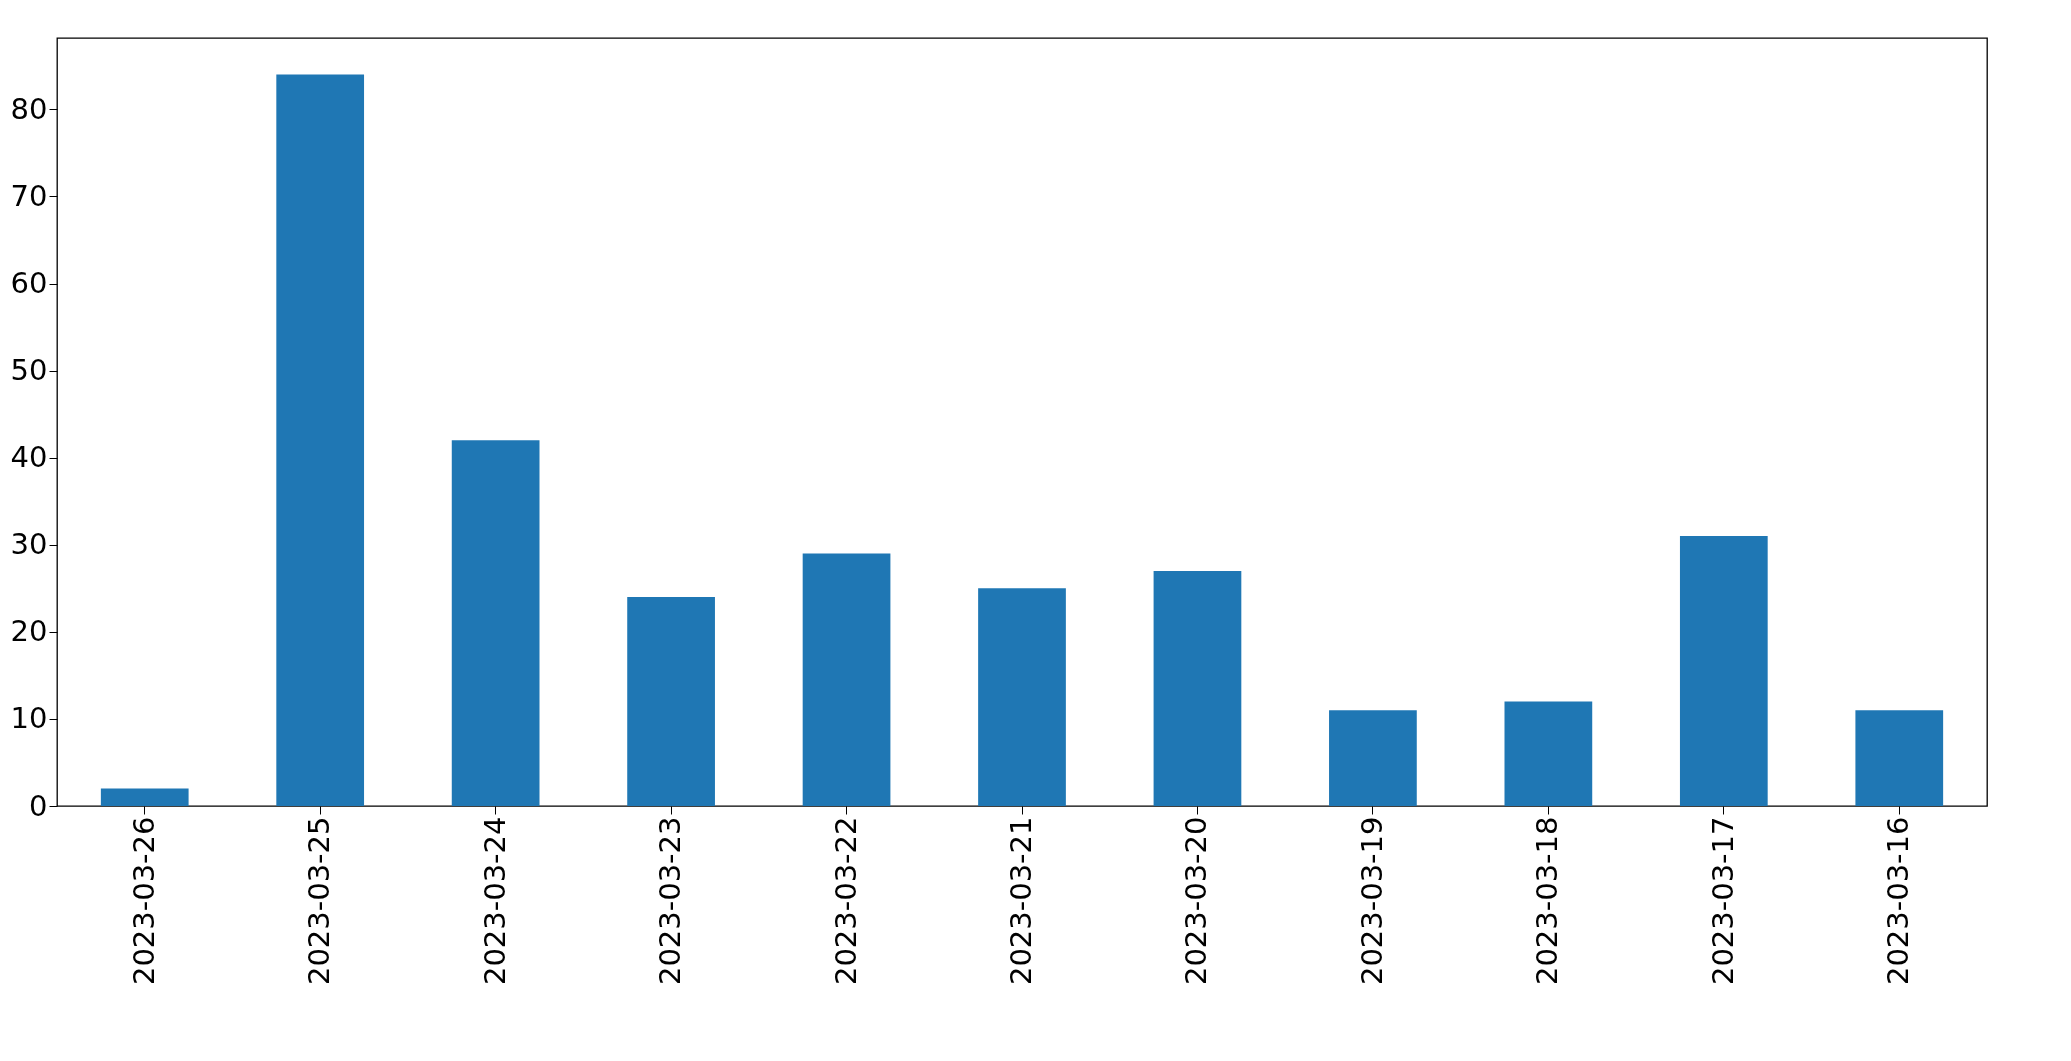 This screenshot has width=2071, height=1061. Describe the element at coordinates (670, 901) in the screenshot. I see `x-tick-label: 2023-03-23` at that location.